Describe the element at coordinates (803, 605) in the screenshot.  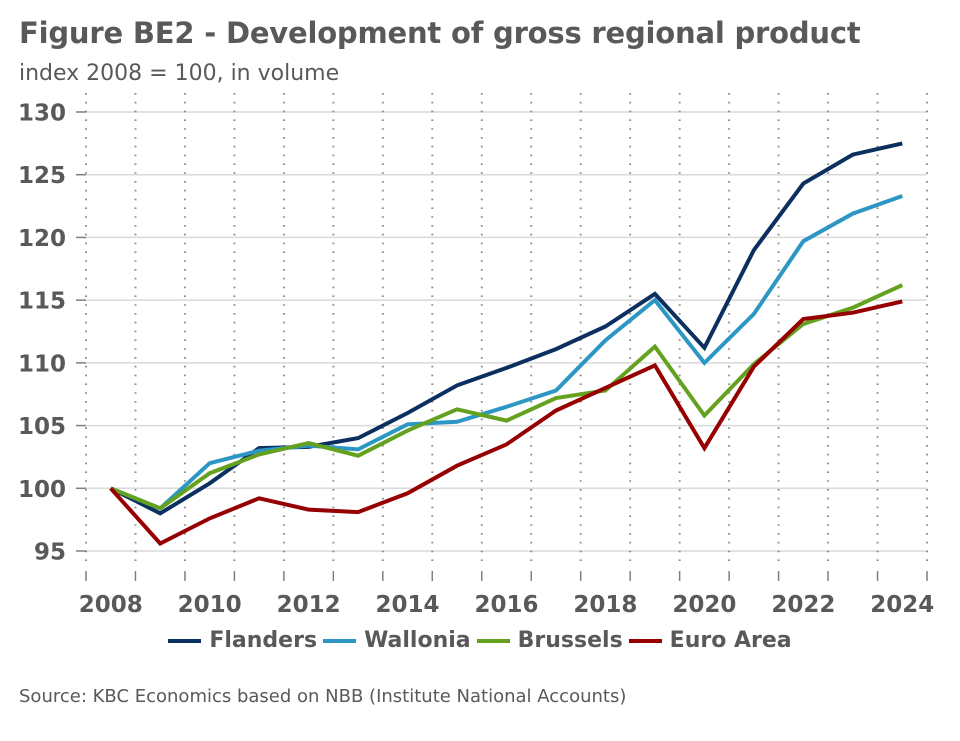
I see `x-tick-label: 2022` at that location.